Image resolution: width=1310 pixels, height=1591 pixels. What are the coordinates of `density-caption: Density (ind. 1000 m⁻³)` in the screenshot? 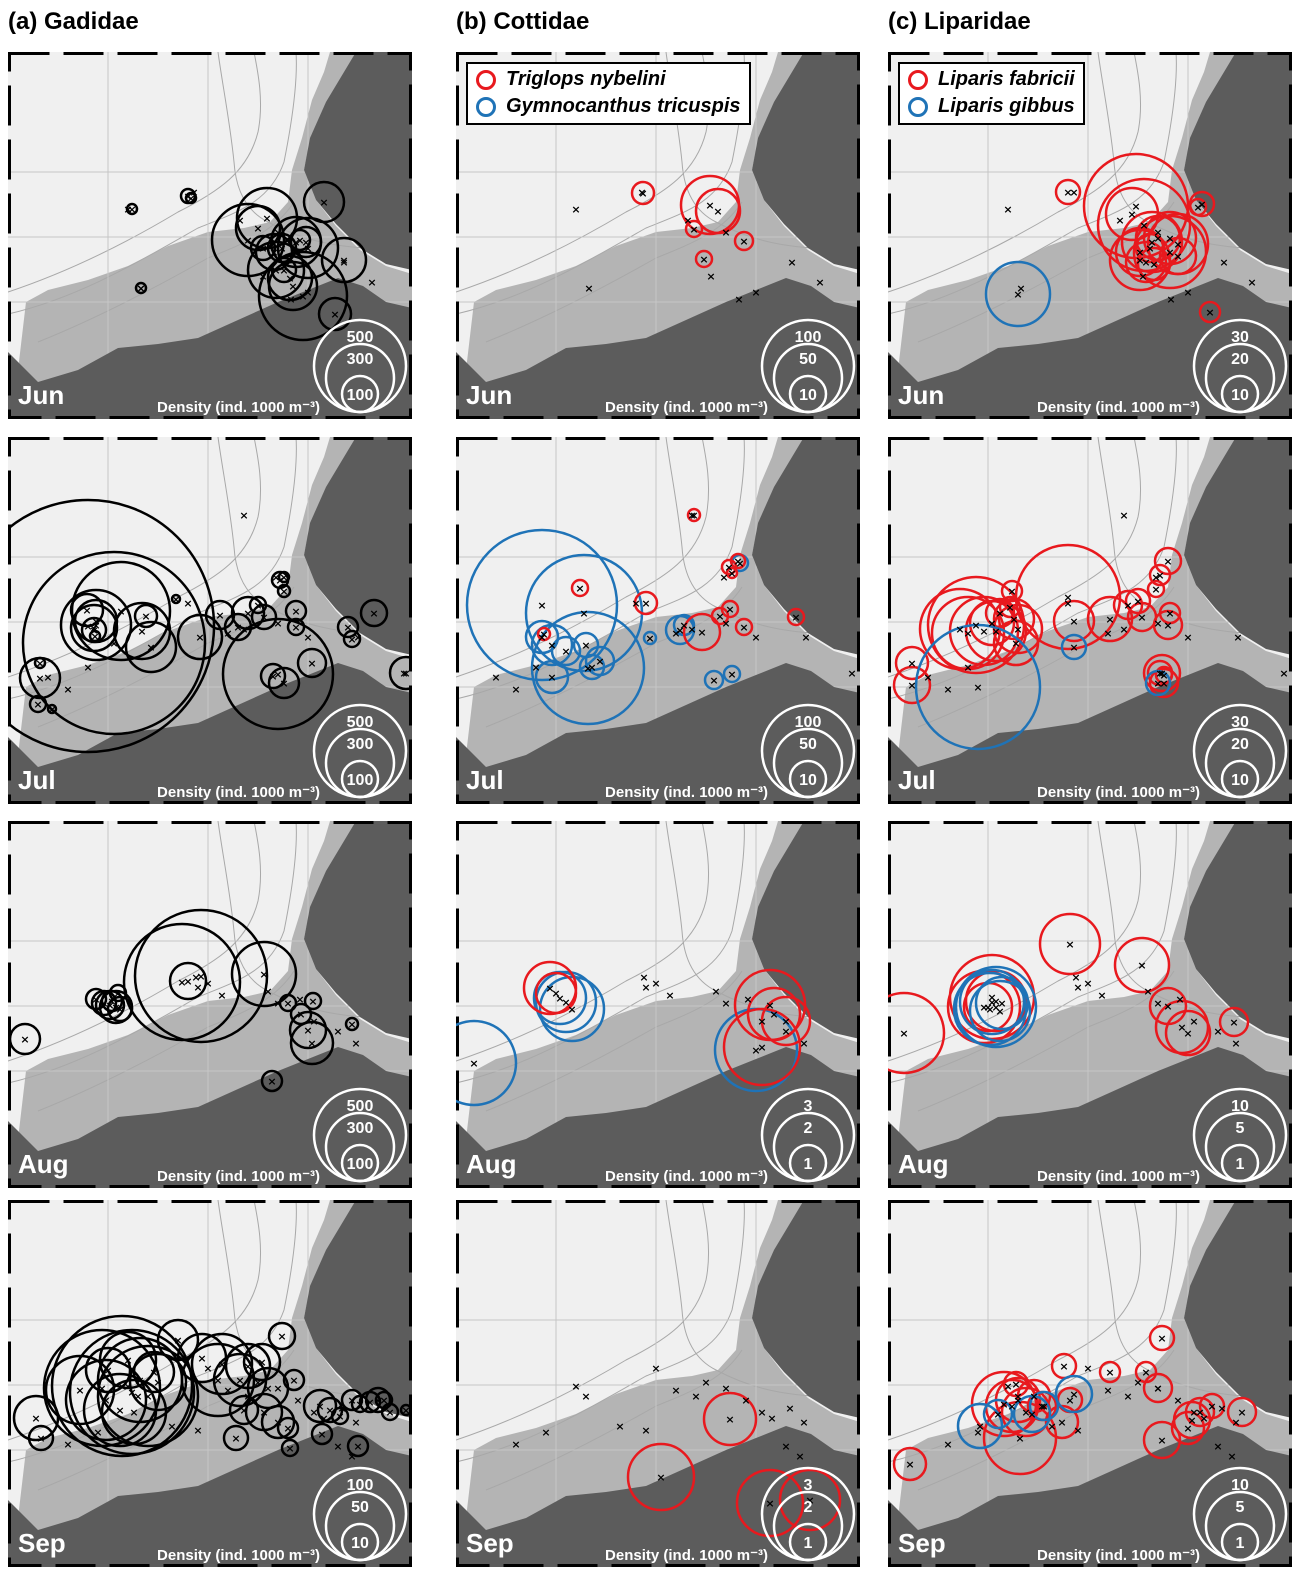 It's located at (238, 1176).